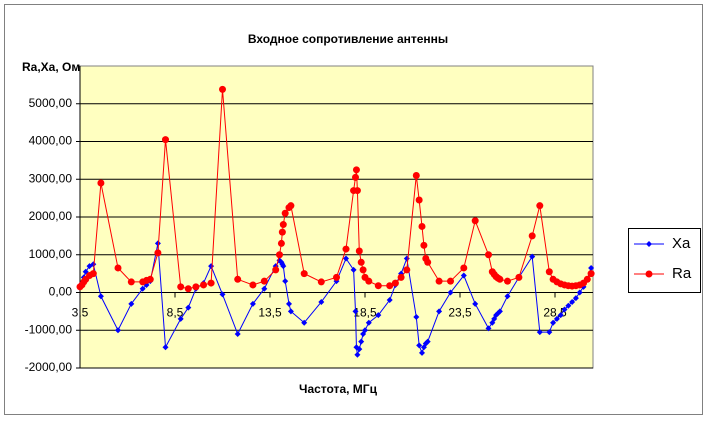 Image resolution: width=708 pixels, height=426 pixels. Describe the element at coordinates (460, 313) in the screenshot. I see `x-tick-label: 23,5` at that location.